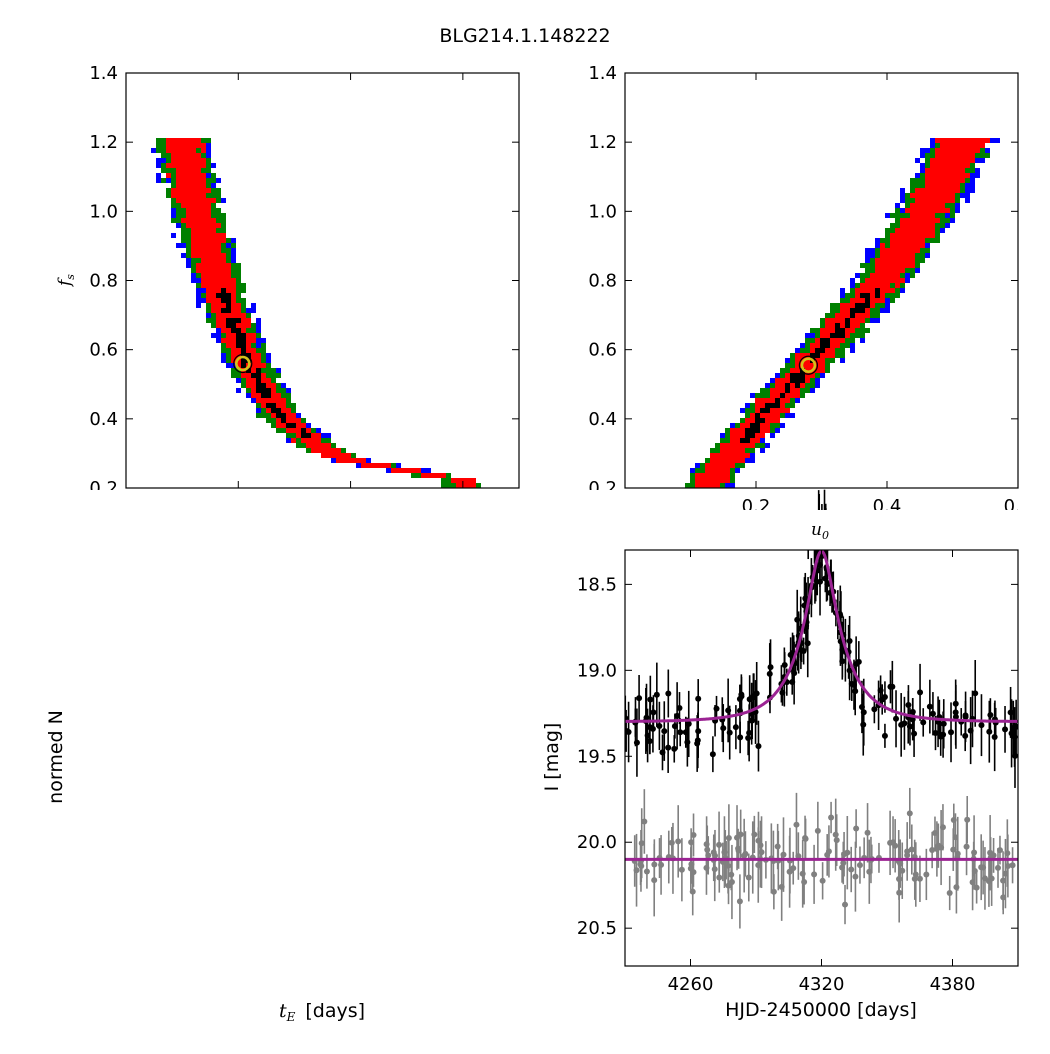 The width and height of the screenshot is (1050, 1054). I want to click on p1-ytick-label: 1.4, so click(103, 73).